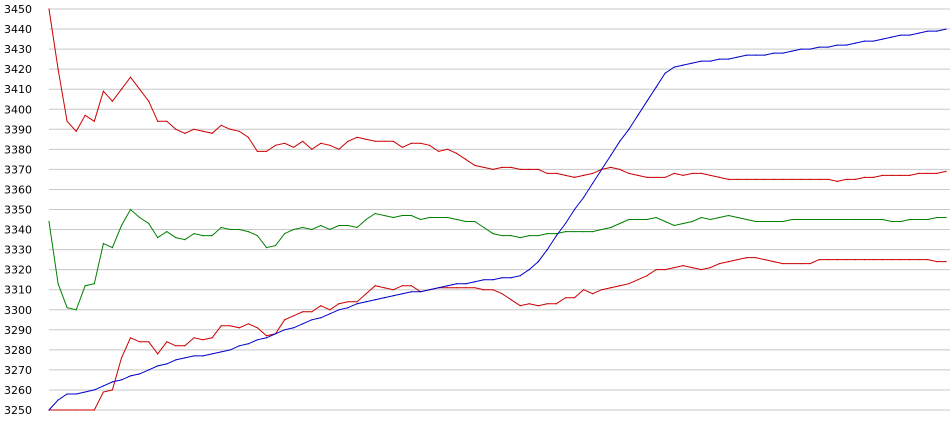  I want to click on y-tick-label: 3390, so click(18, 129).